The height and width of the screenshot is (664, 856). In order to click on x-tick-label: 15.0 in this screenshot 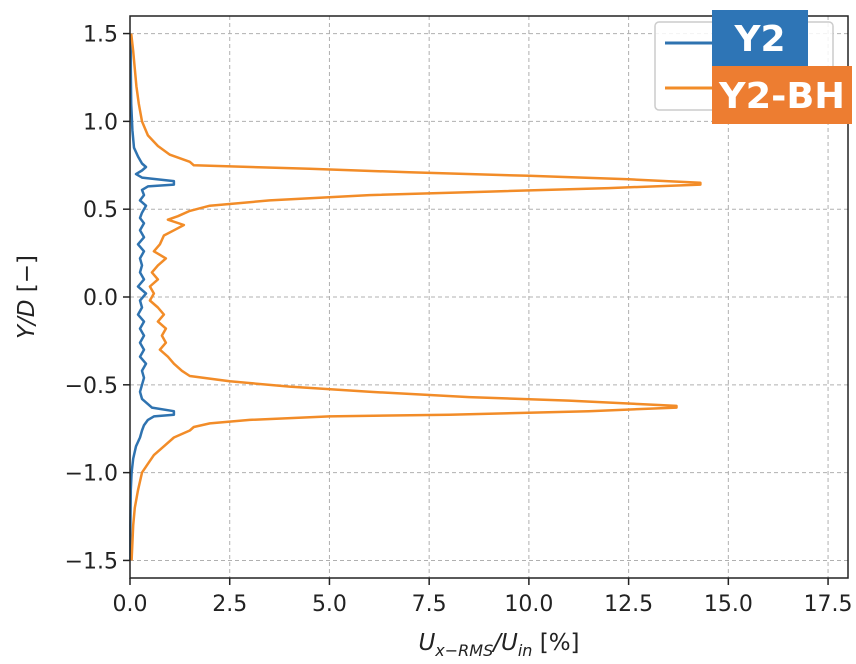, I will do `click(728, 604)`.